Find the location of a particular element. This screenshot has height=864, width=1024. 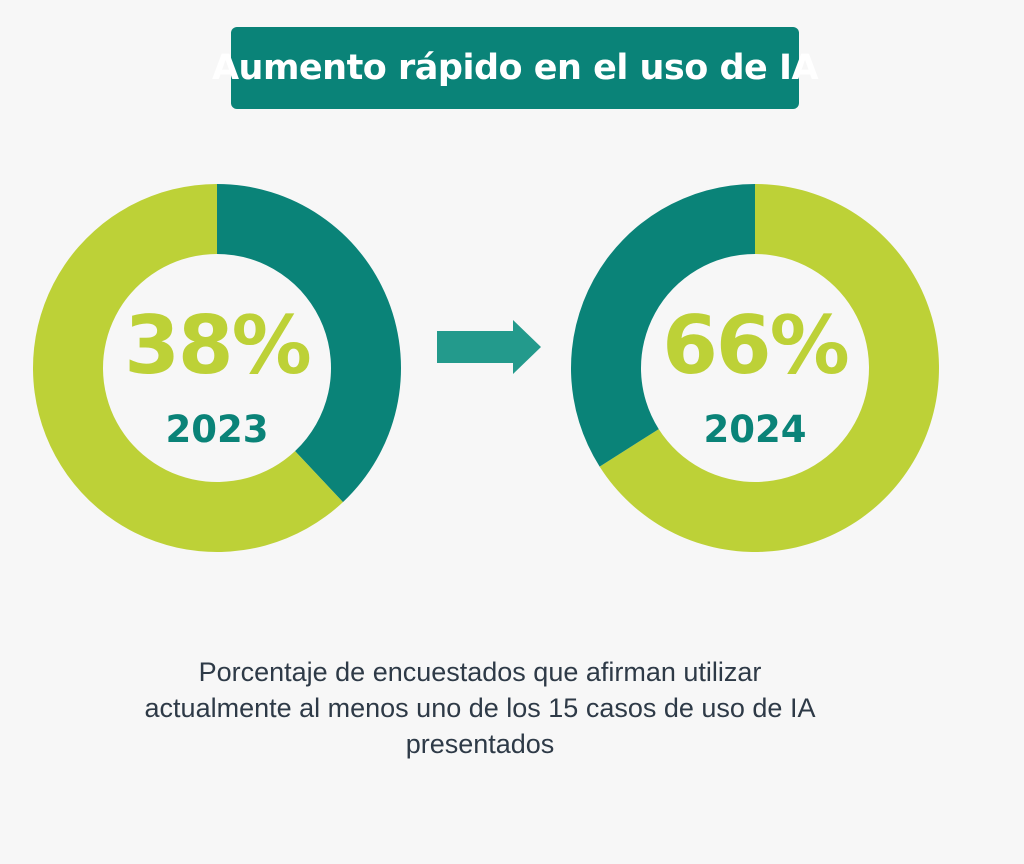

chart-title: Aumento rápido en el uso de IA is located at coordinates (515, 68).